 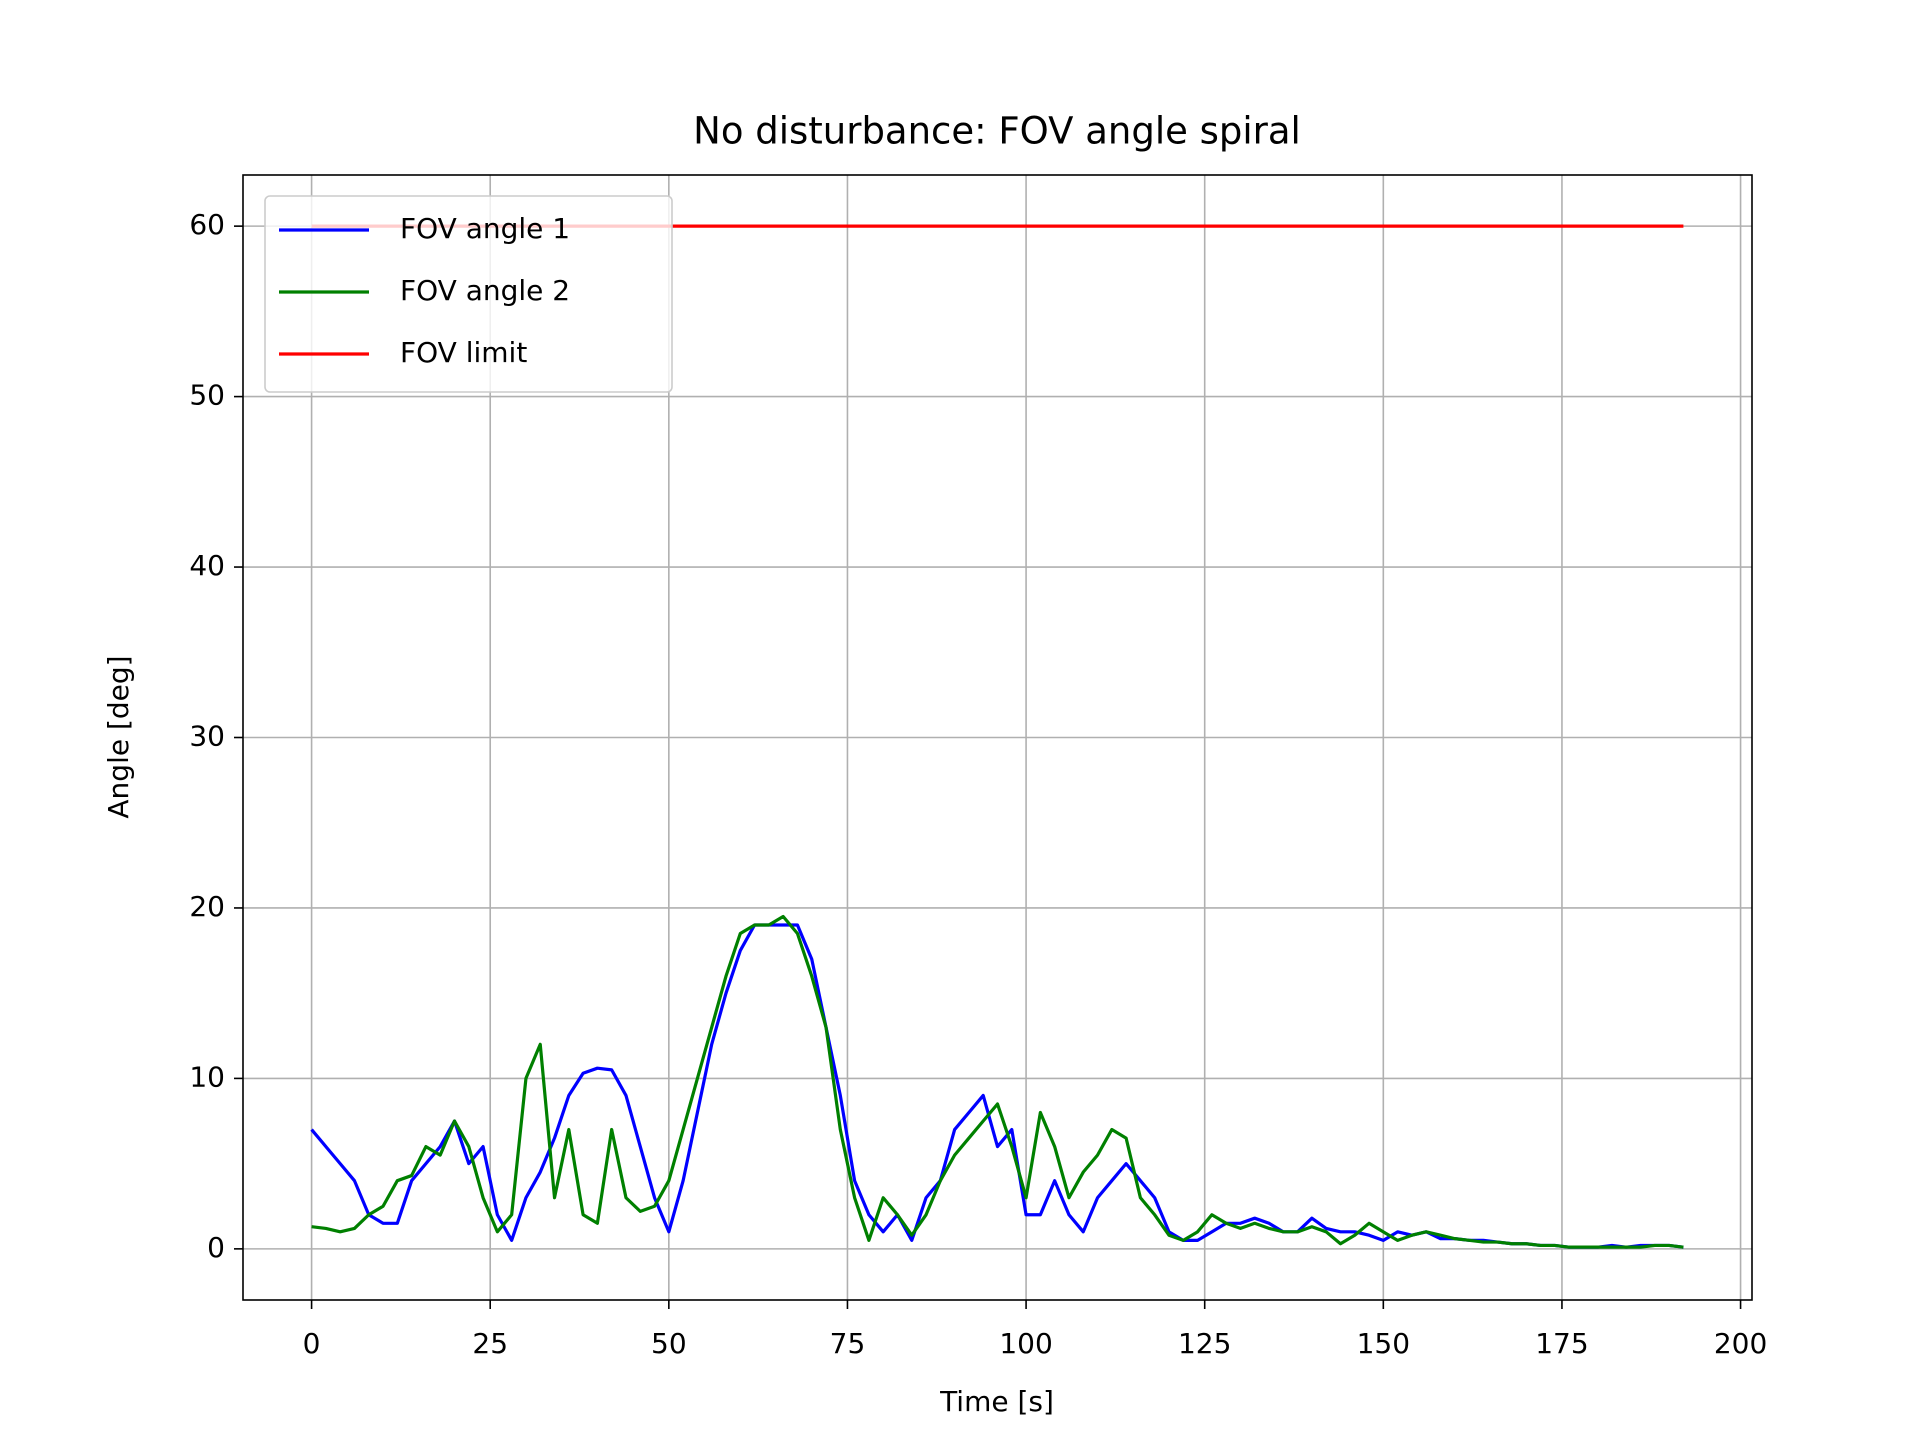 What do you see at coordinates (1025, 1343) in the screenshot?
I see `x-tick-label: 100` at bounding box center [1025, 1343].